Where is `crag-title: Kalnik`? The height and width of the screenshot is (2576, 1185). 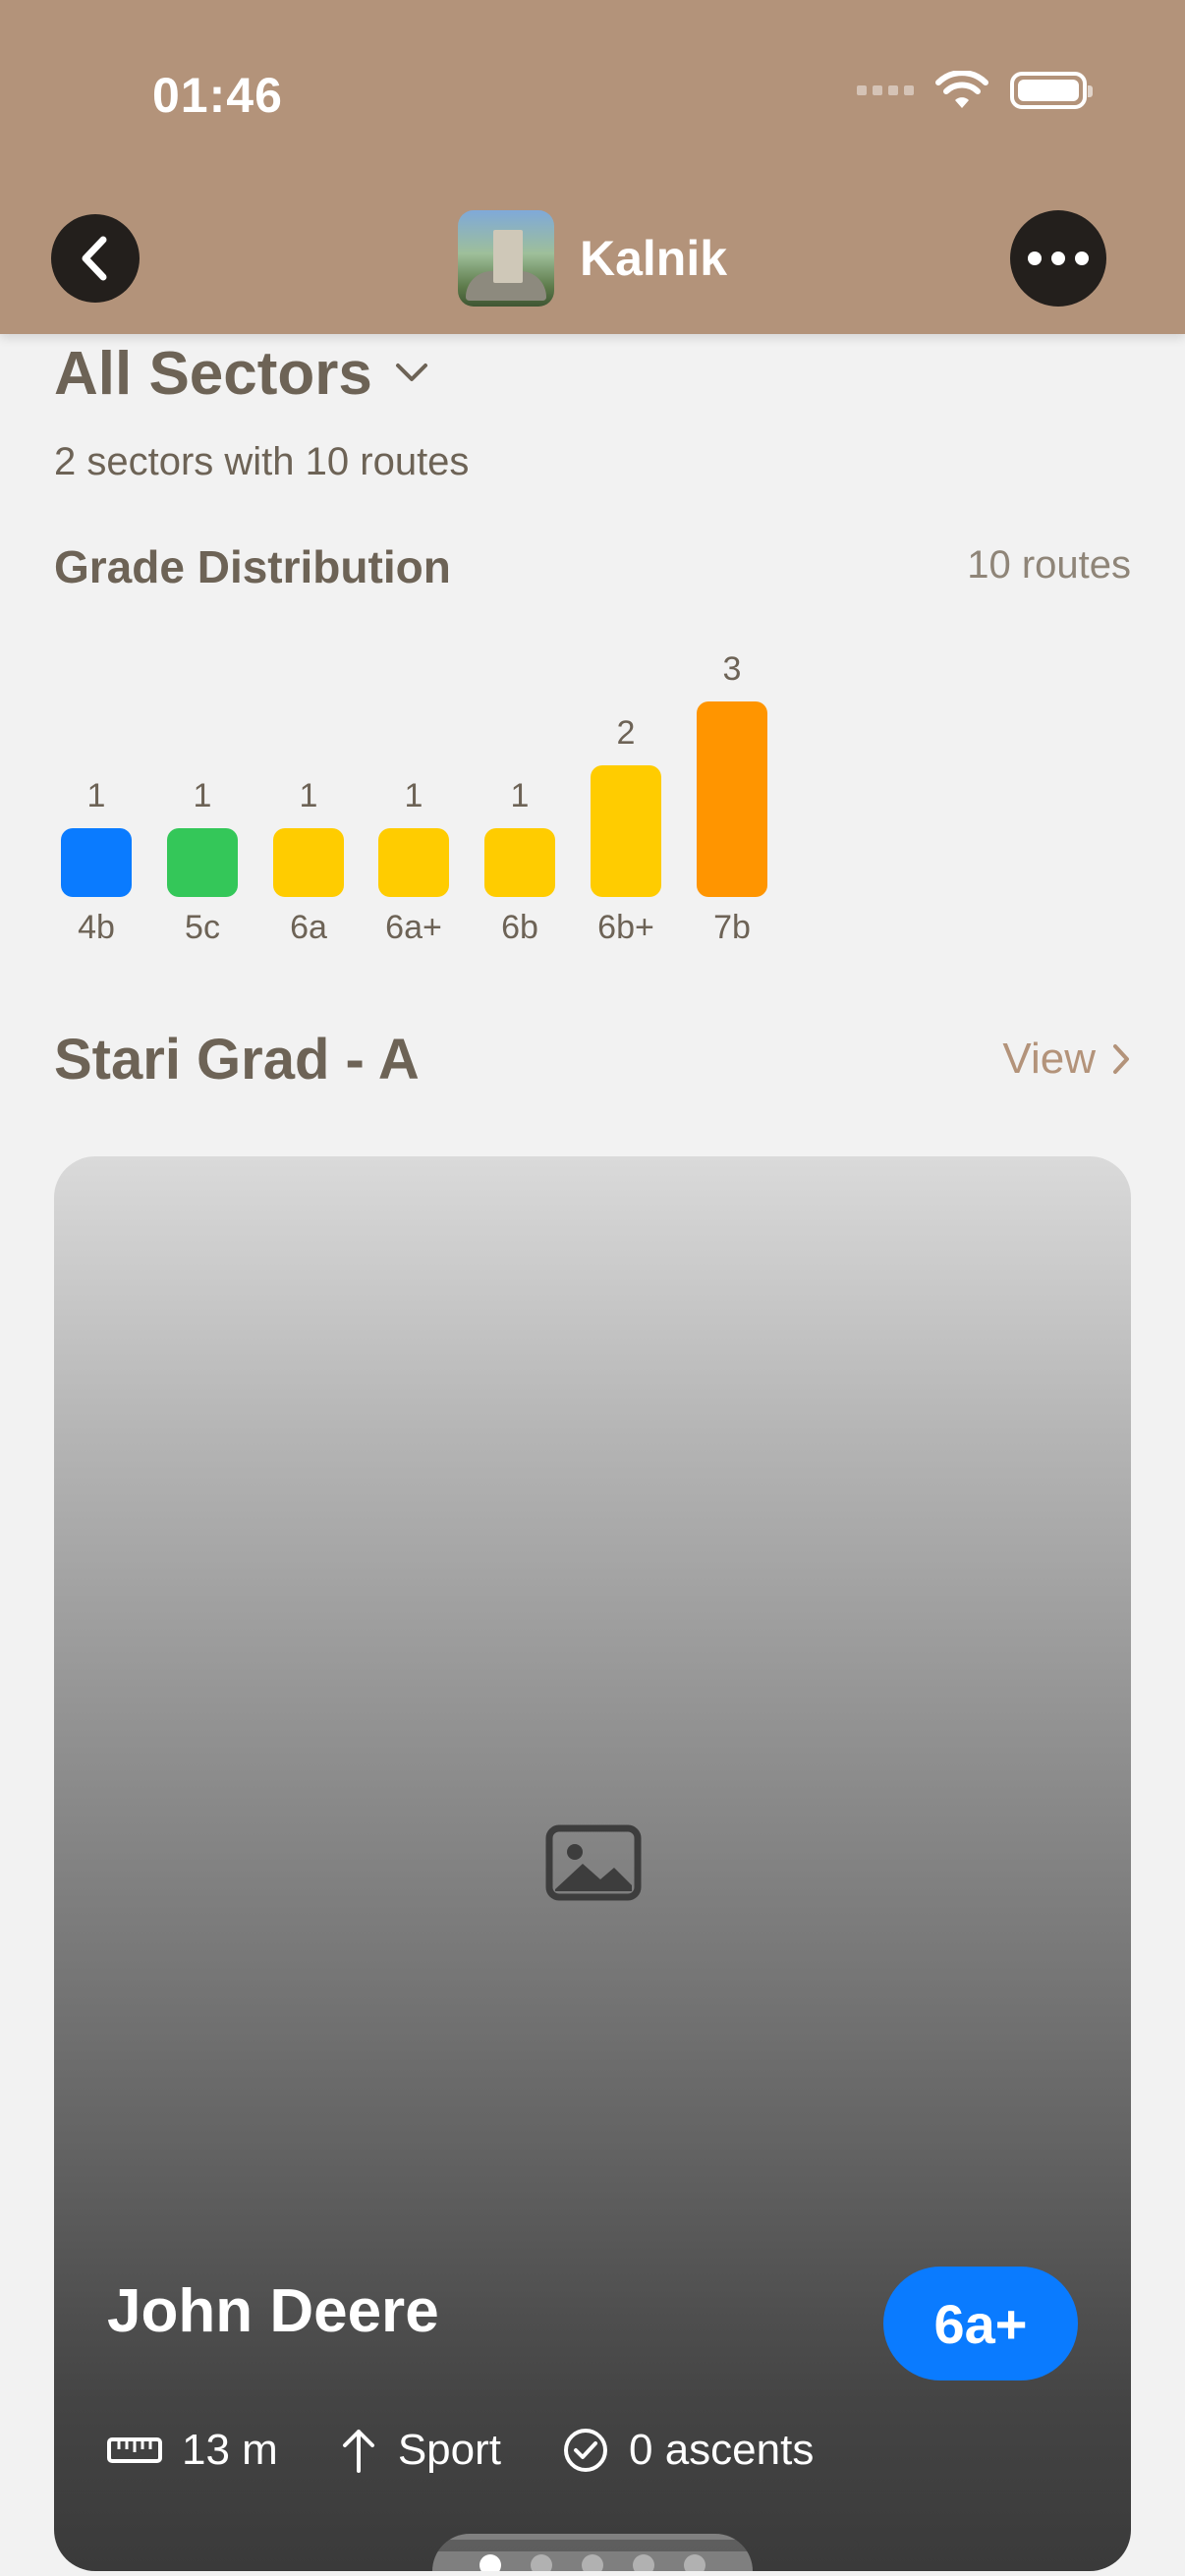 crag-title: Kalnik is located at coordinates (654, 258).